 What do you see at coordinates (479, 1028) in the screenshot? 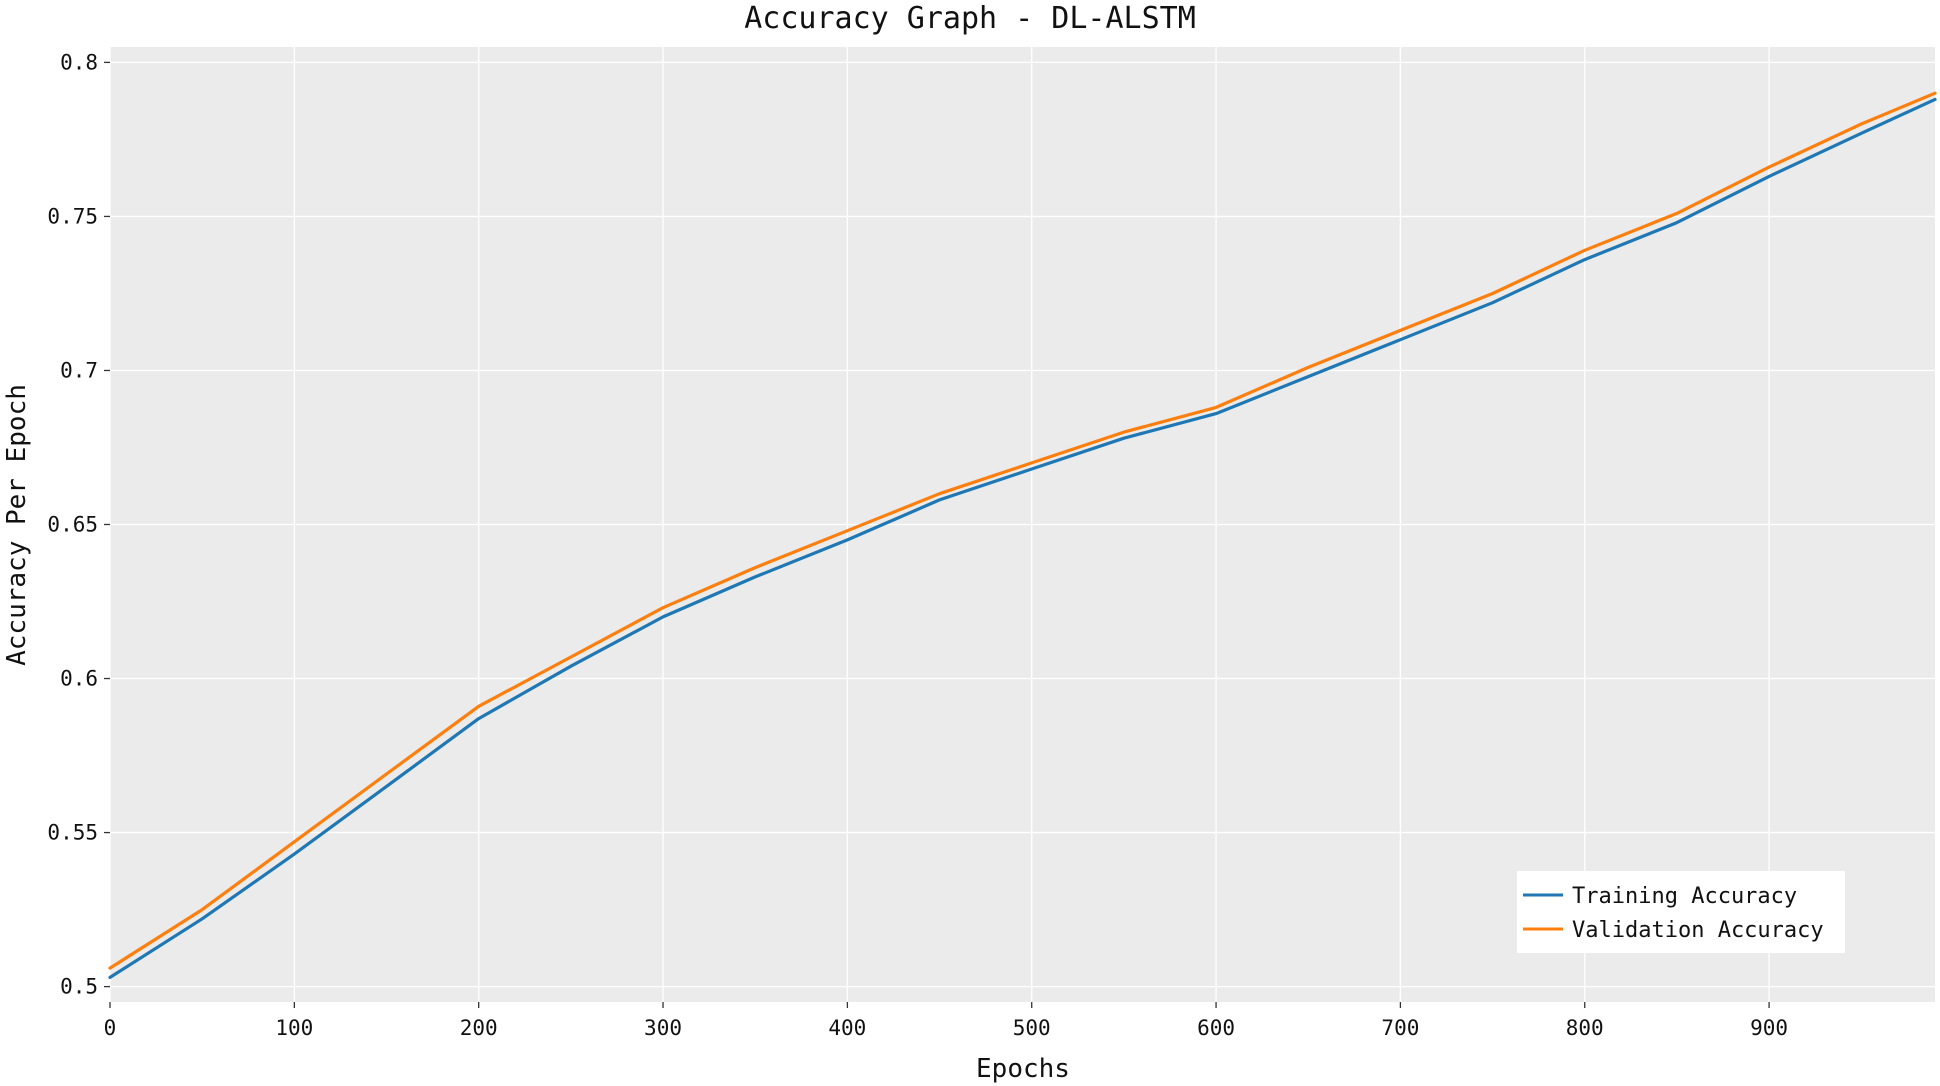
I see `x-tick-label: 200` at bounding box center [479, 1028].